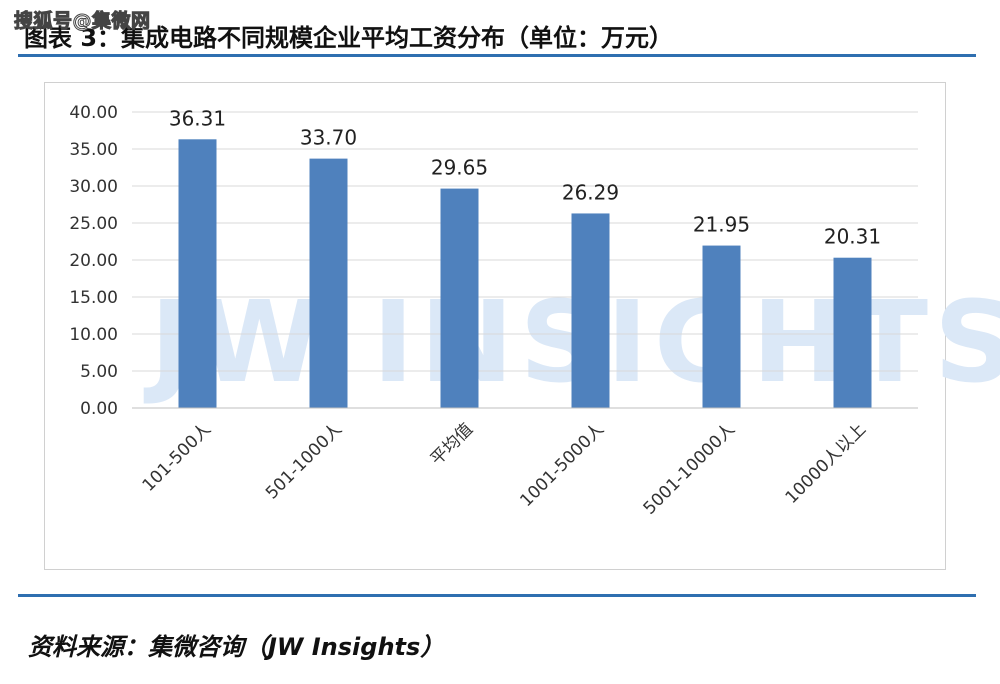 The height and width of the screenshot is (684, 1000). I want to click on y-tick-label: 5.00, so click(99, 372).